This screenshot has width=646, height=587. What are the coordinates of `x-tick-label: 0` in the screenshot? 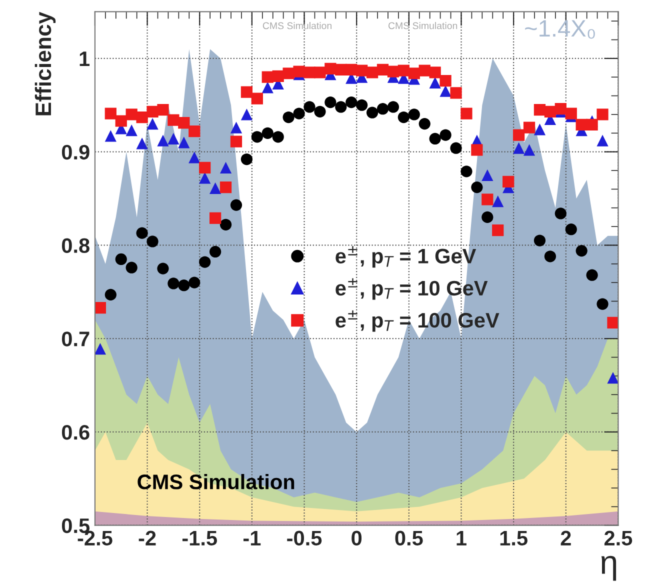 It's located at (357, 538).